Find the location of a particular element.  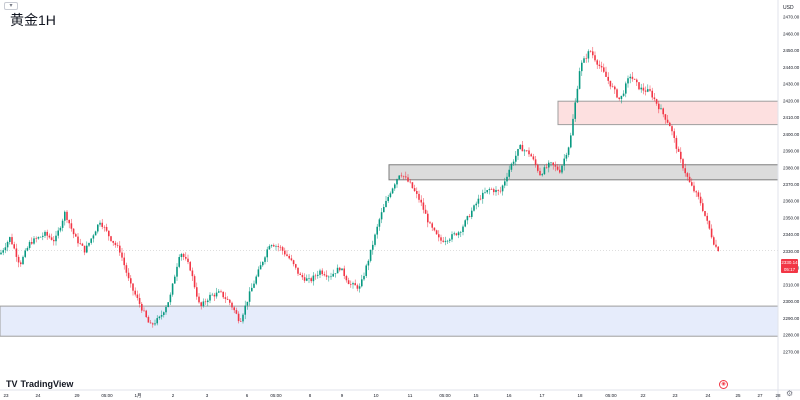

gear-icon: ⚙ is located at coordinates (790, 393).